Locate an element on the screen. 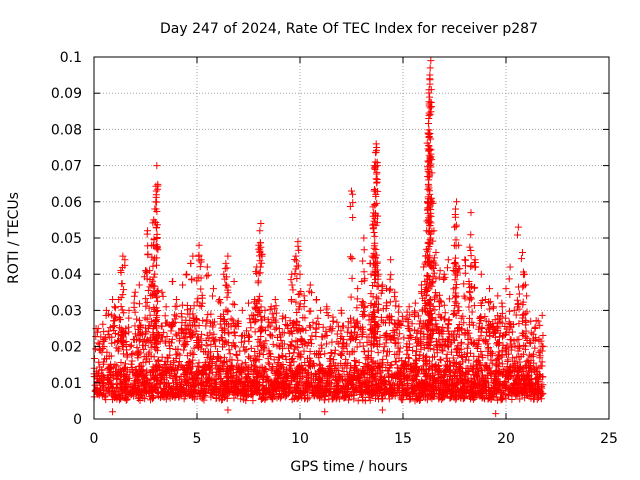 The height and width of the screenshot is (480, 640). y-tick-label: 0.05 is located at coordinates (66, 239).